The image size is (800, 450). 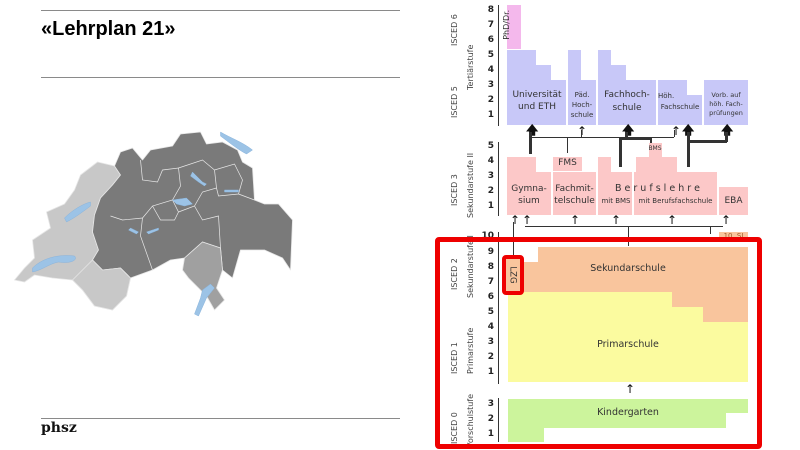 What do you see at coordinates (470, 185) in the screenshot?
I see `secondary2-stage-label: Sekundarstufe II` at bounding box center [470, 185].